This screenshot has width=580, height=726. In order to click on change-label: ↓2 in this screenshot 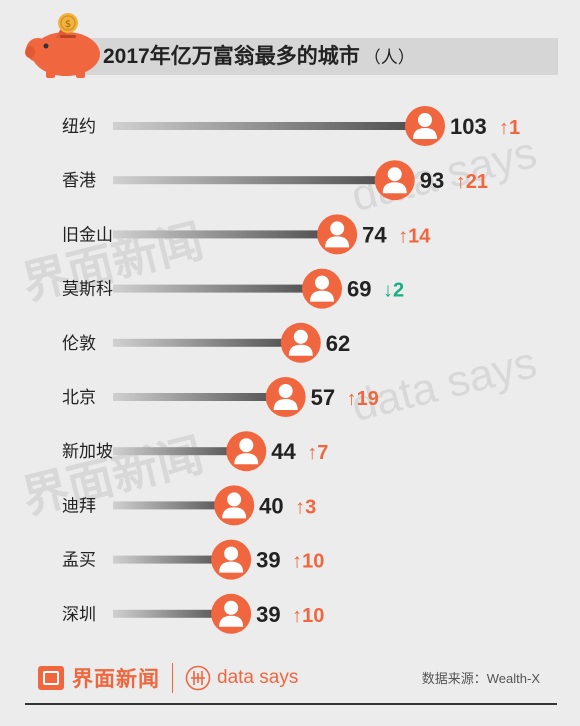, I will do `click(393, 291)`.